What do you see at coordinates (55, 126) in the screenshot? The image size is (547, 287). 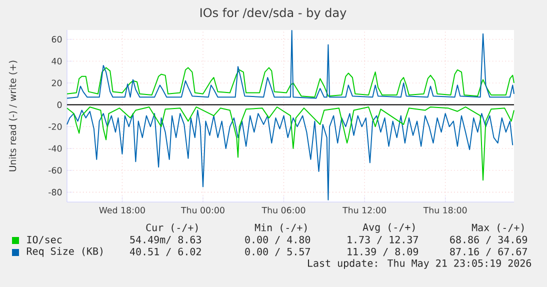 I see `y-tick-label: -20` at bounding box center [55, 126].